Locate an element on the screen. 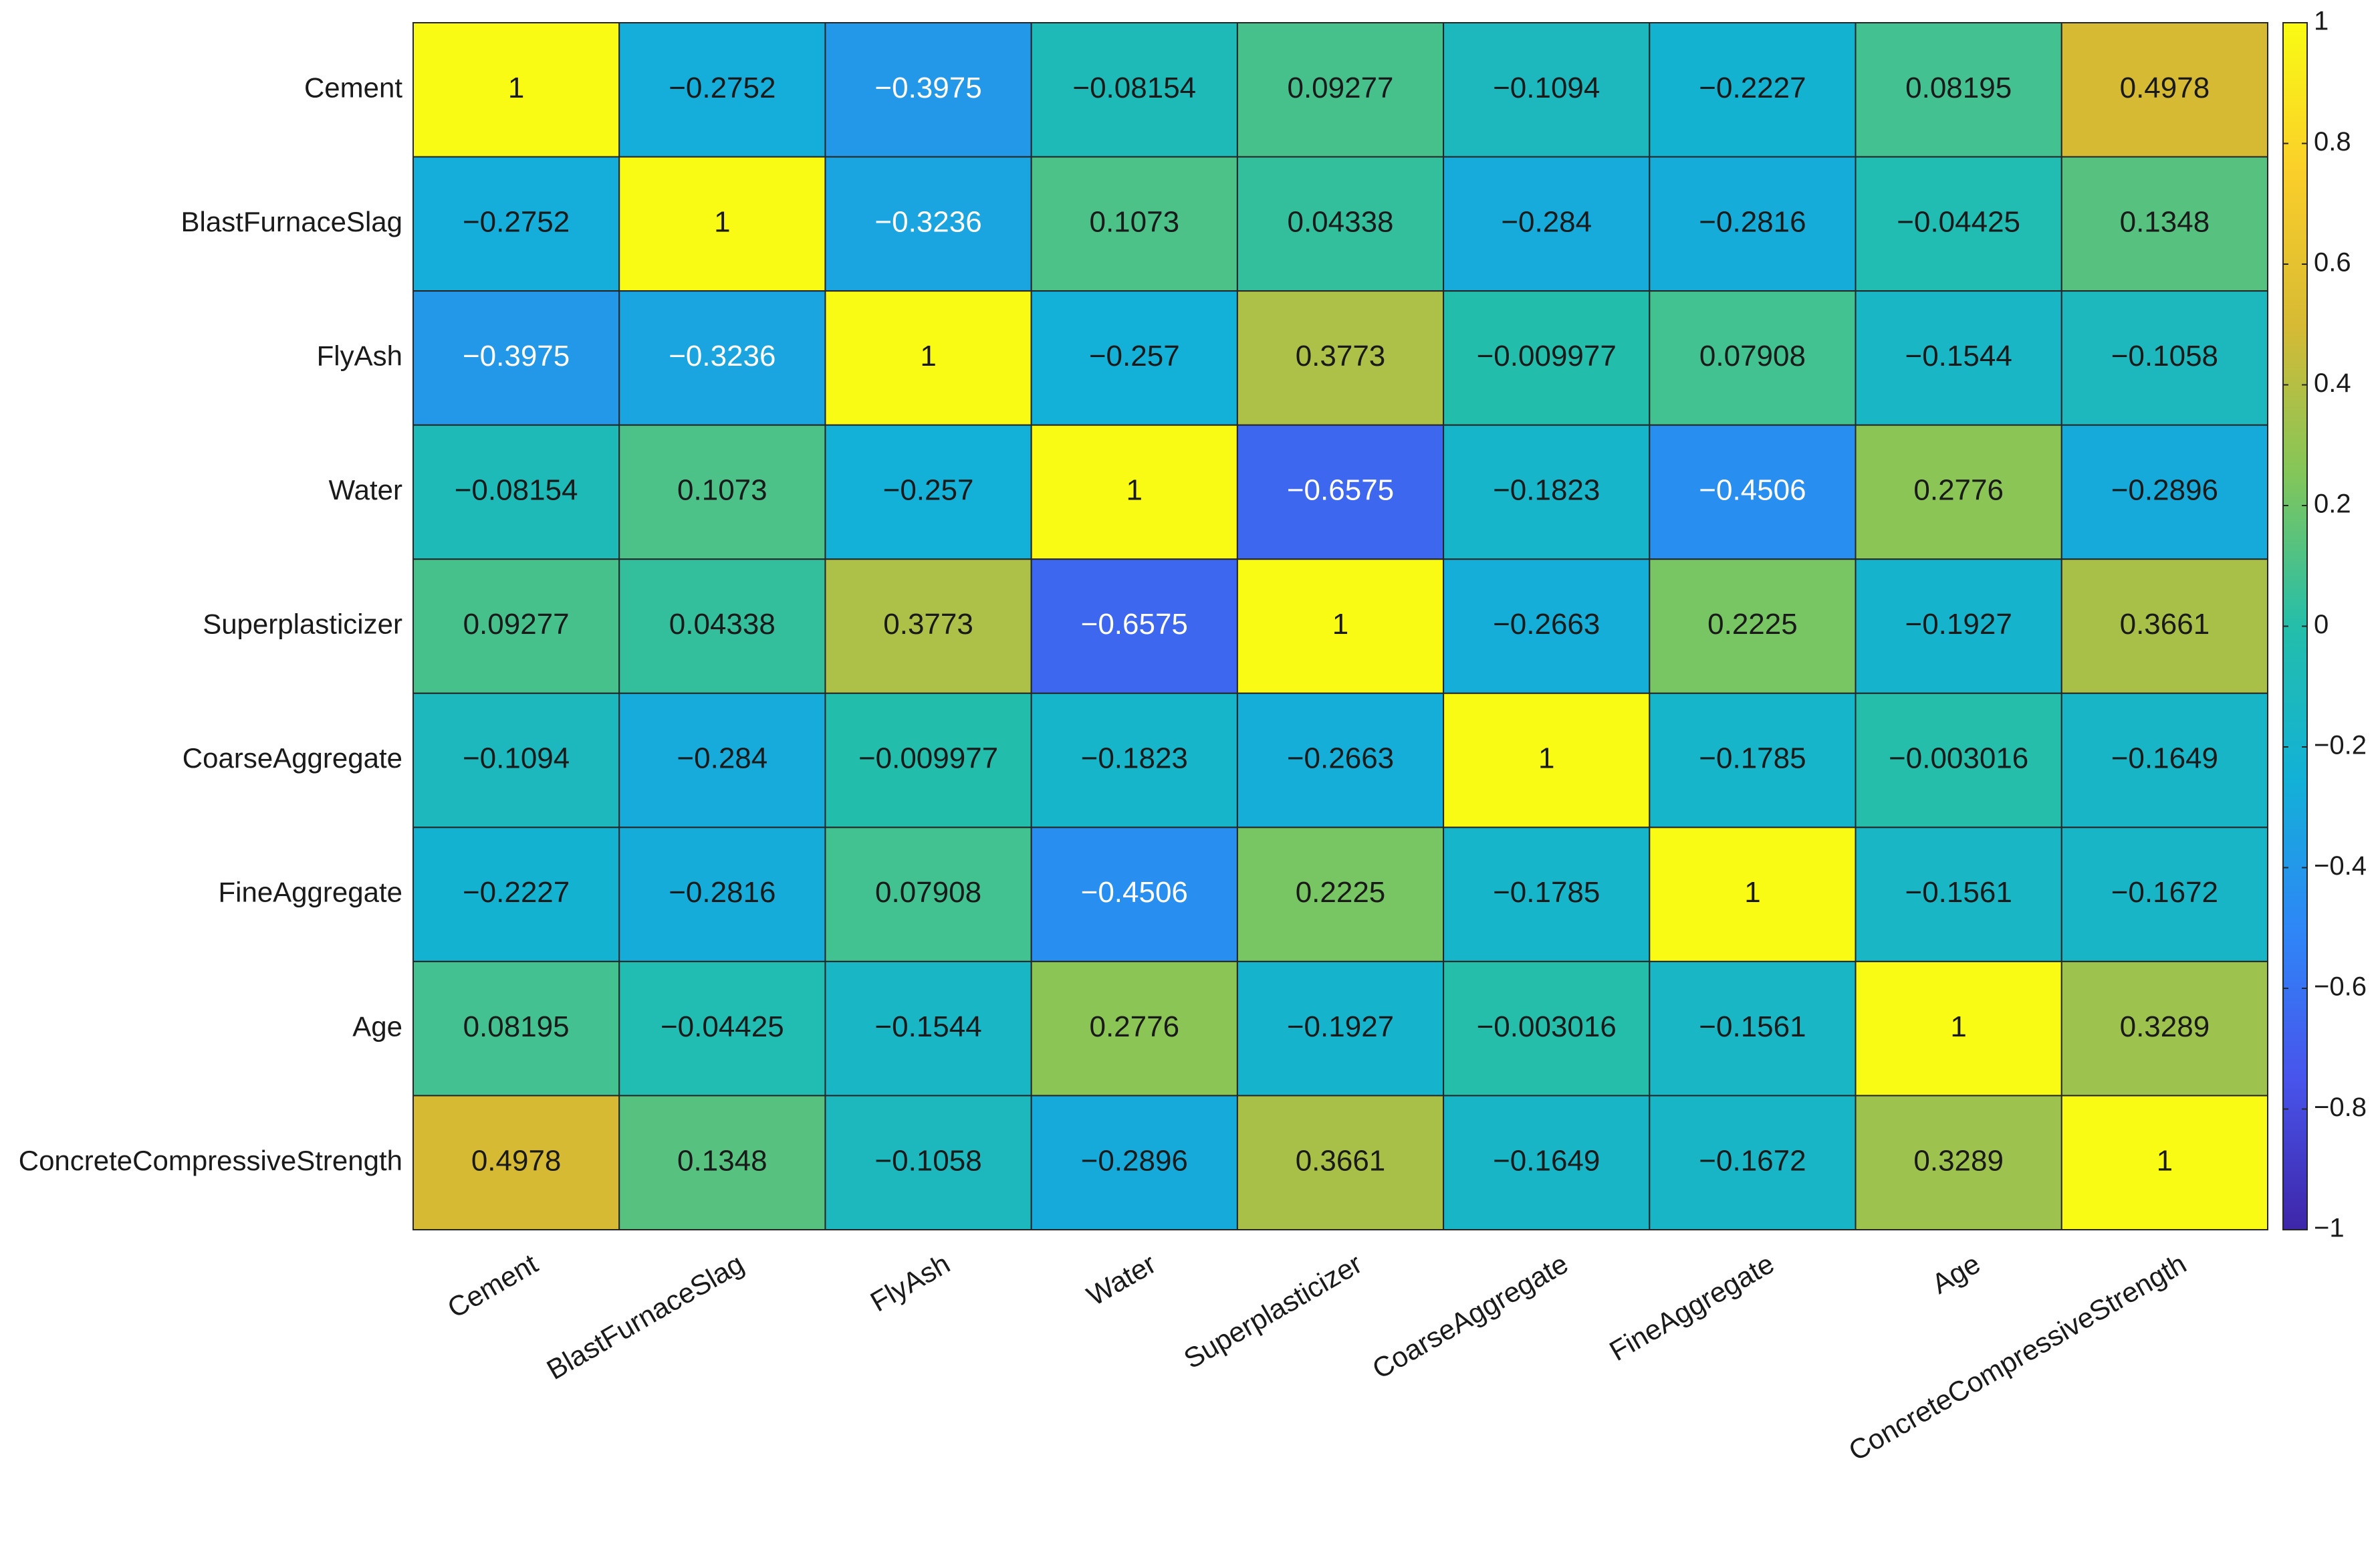  y-tick-label: Water is located at coordinates (365, 490).